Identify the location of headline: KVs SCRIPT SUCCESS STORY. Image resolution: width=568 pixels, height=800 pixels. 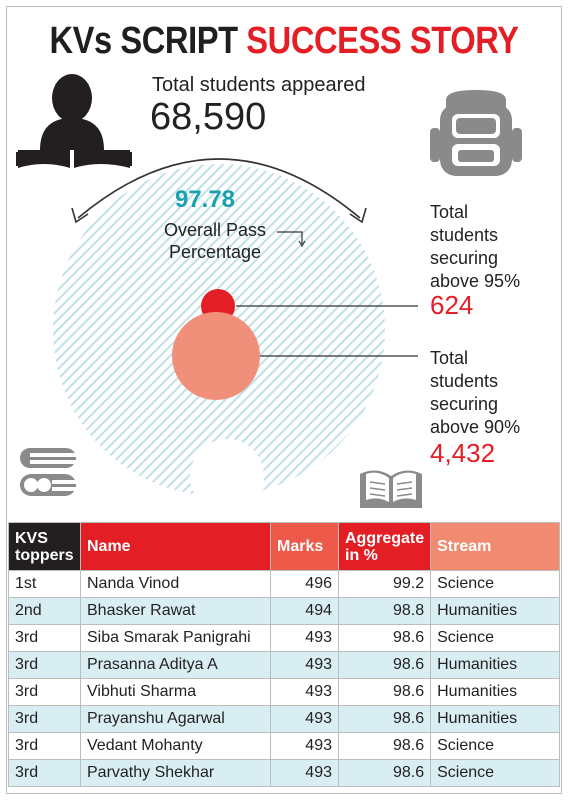
(284, 41).